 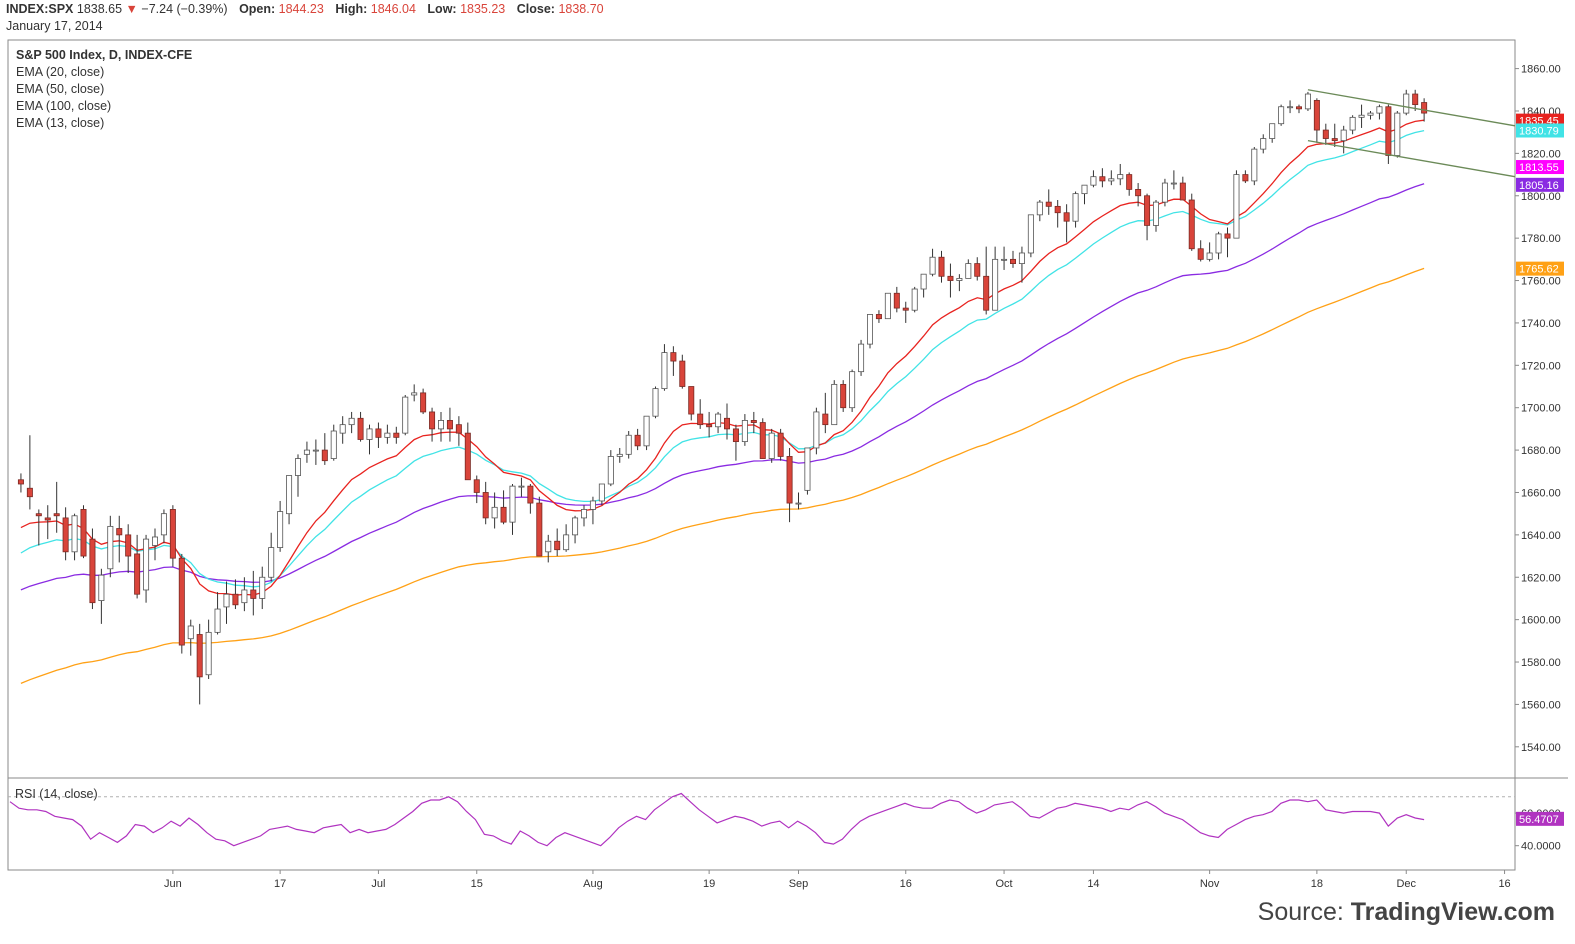 What do you see at coordinates (1541, 409) in the screenshot?
I see `price-tick-label: 1700.00` at bounding box center [1541, 409].